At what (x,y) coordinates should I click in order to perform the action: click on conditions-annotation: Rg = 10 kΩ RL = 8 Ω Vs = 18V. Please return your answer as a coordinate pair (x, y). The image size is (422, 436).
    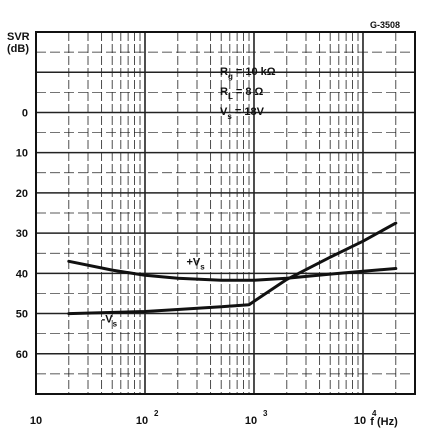
    Looking at the image, I should click on (248, 93).